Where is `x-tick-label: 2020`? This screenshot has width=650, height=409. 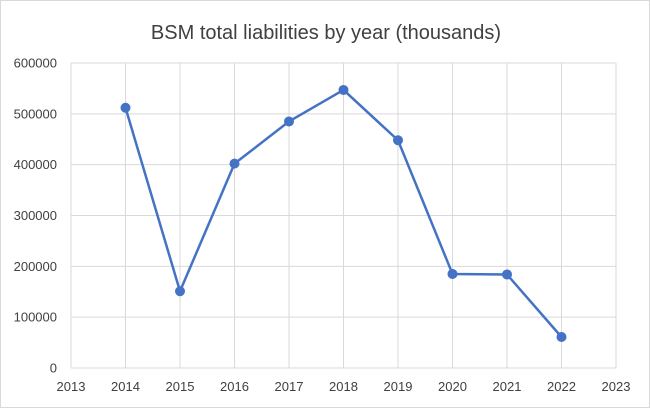
x-tick-label: 2020 is located at coordinates (452, 386).